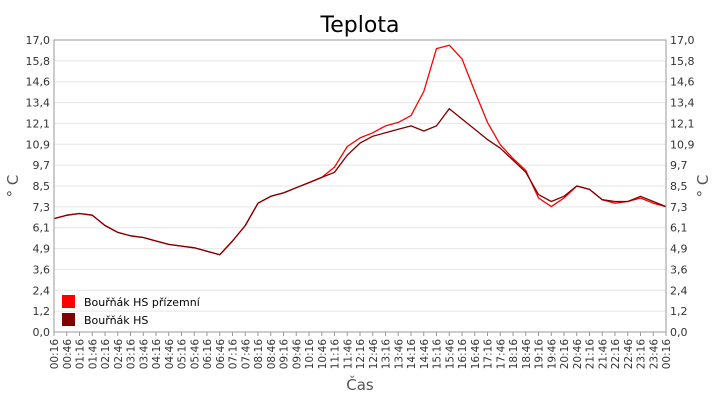 The height and width of the screenshot is (400, 720). I want to click on x-tick-label: 08:16, so click(259, 354).